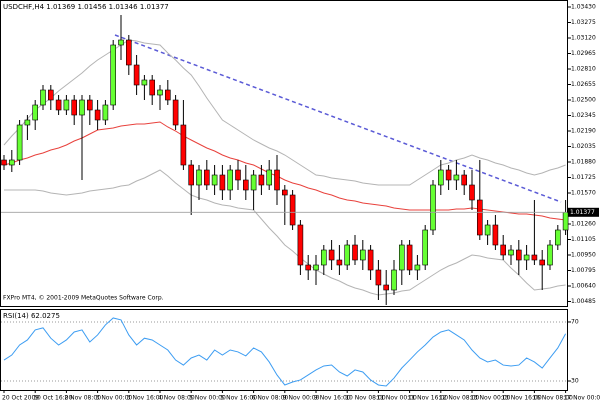  Describe the element at coordinates (31, 316) in the screenshot. I see `rsi-title: RSI(14) 62.0275` at that location.